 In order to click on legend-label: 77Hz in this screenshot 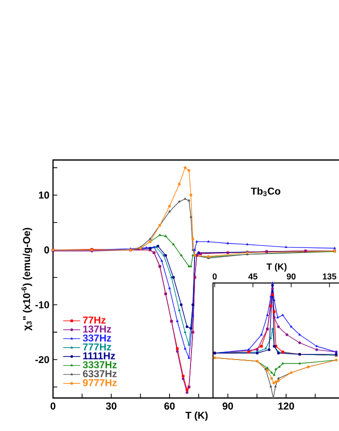, I will do `click(94, 320)`.